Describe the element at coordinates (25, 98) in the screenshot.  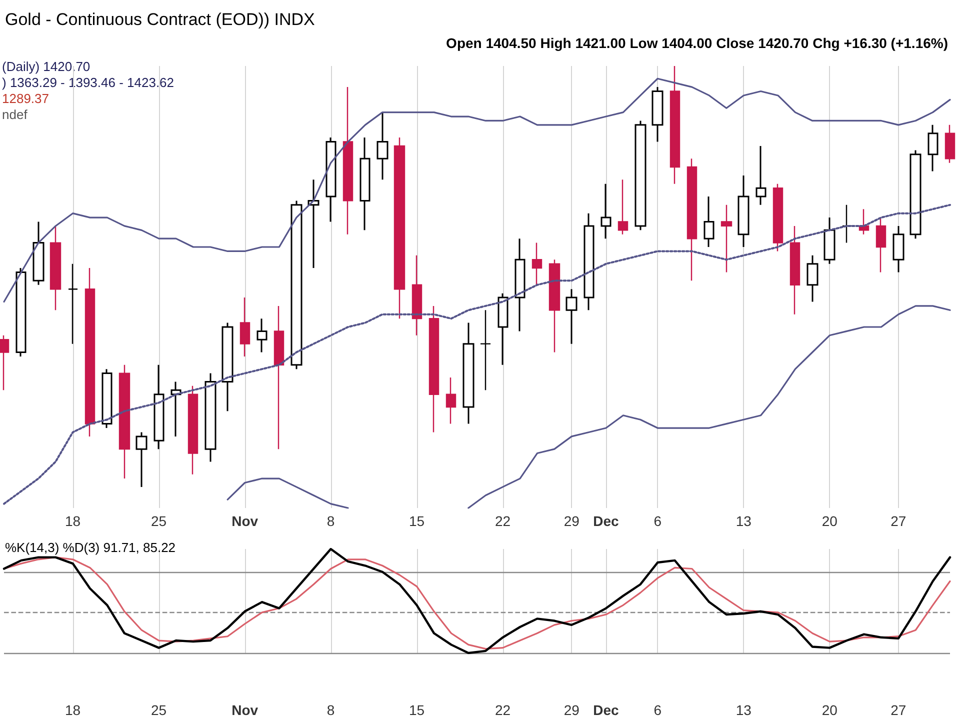
I see `annotation: 1289.37` at that location.